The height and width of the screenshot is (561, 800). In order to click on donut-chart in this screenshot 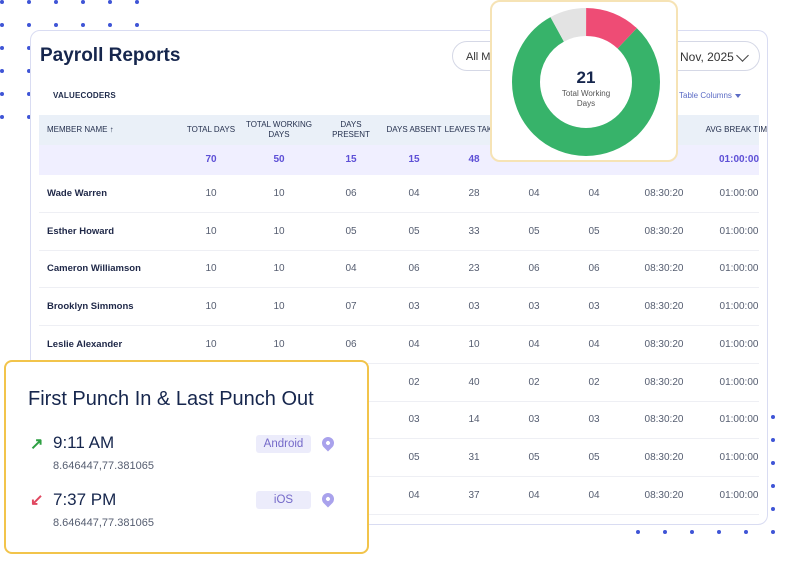, I will do `click(586, 82)`.